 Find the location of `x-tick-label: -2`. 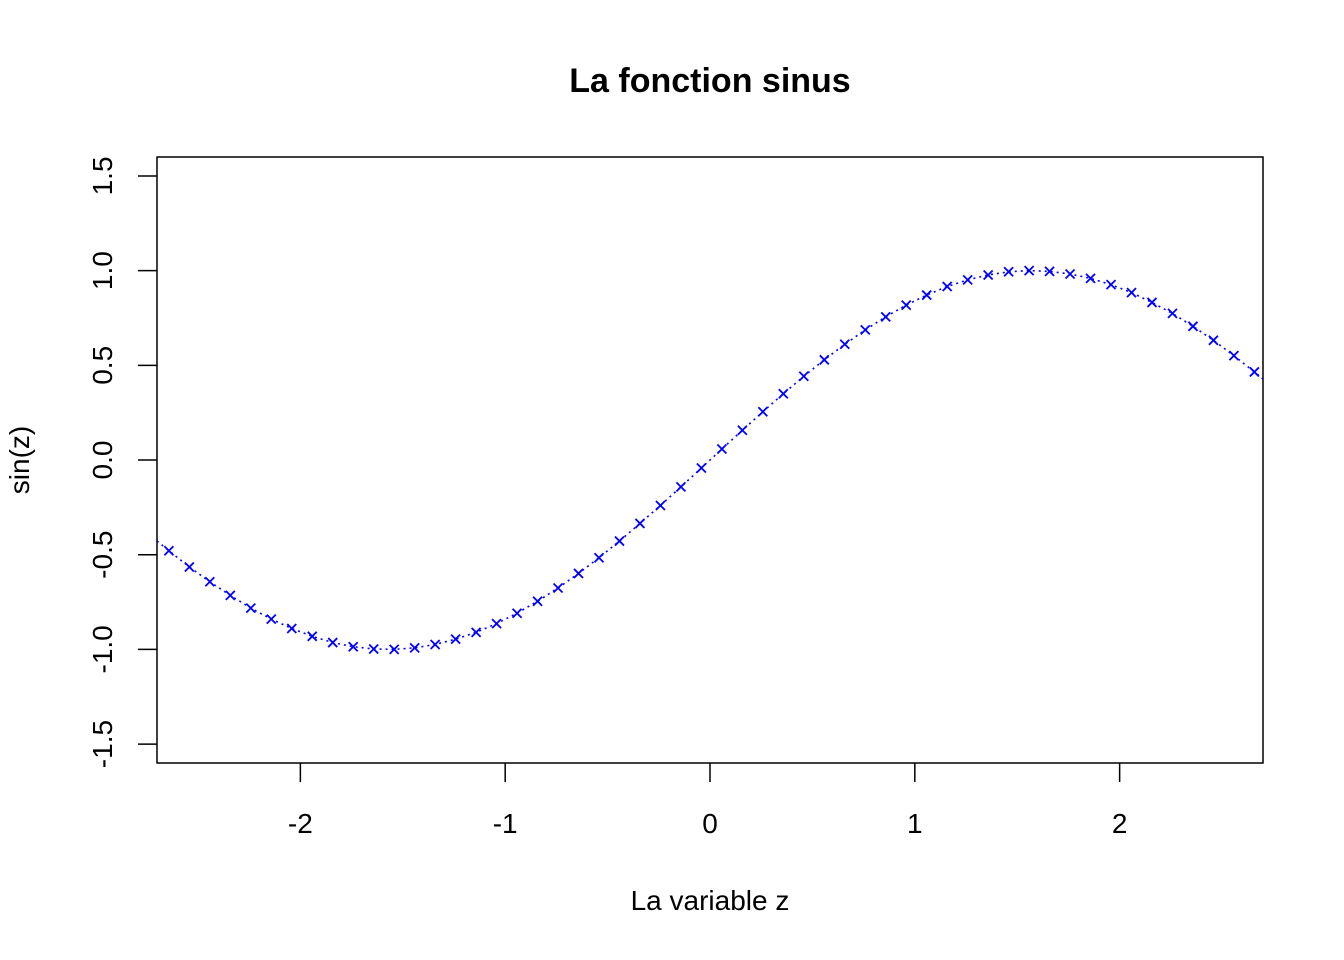

x-tick-label: -2 is located at coordinates (300, 823).